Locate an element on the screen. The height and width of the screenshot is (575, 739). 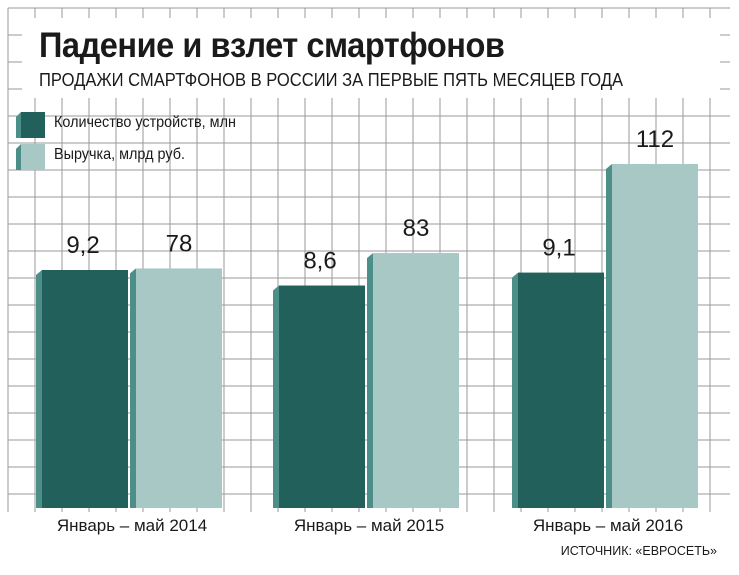
value-label-revenue: 78 is located at coordinates (179, 243).